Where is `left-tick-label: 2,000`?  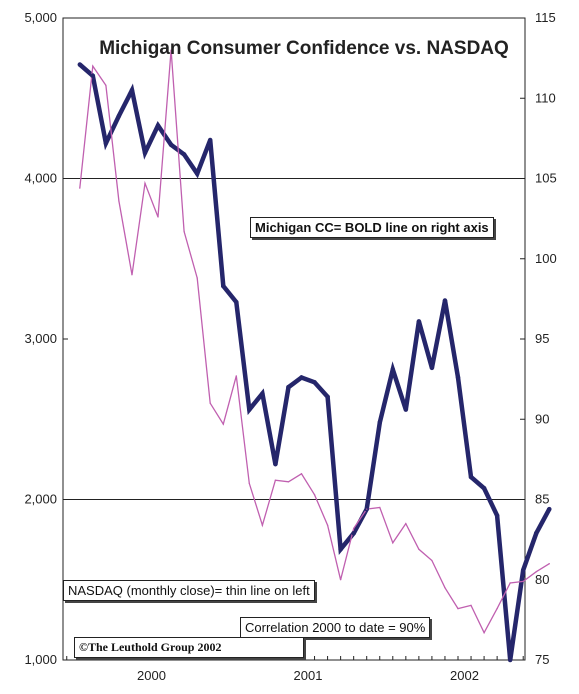
left-tick-label: 2,000 is located at coordinates (40, 499).